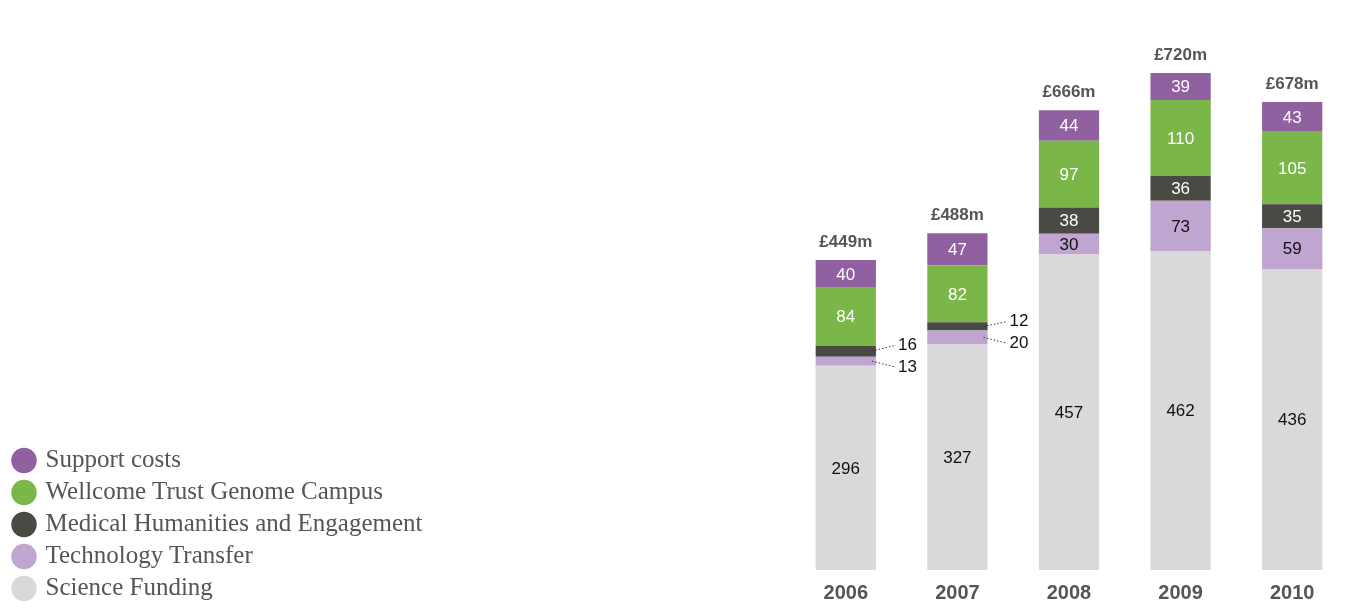  Describe the element at coordinates (846, 241) in the screenshot. I see `total-label: £449m` at that location.